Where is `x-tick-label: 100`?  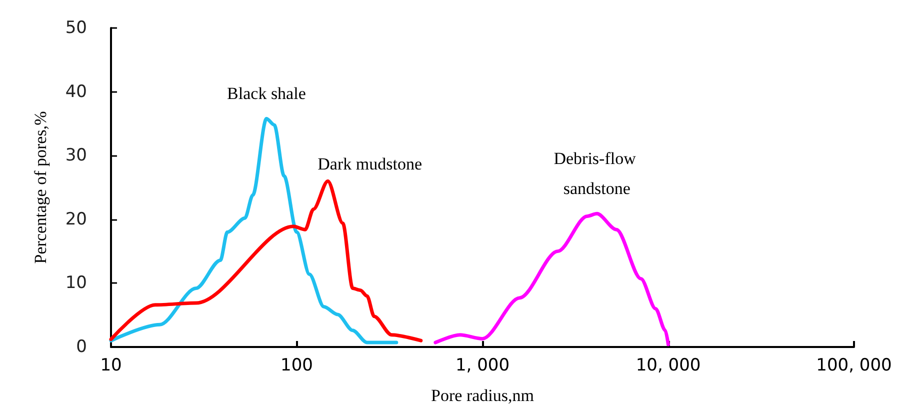 x-tick-label: 100 is located at coordinates (296, 366).